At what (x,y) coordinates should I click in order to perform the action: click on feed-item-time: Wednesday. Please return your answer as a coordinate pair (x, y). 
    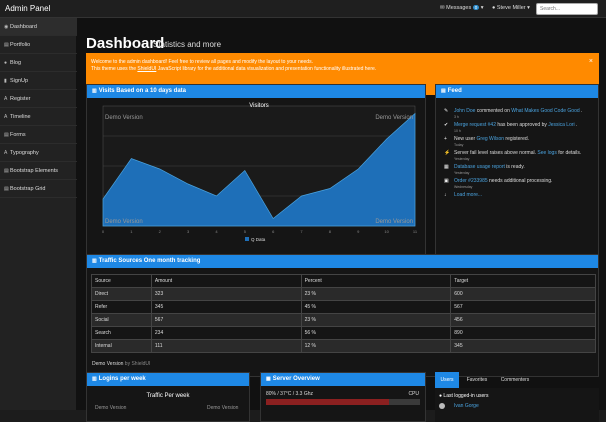
    Looking at the image, I should click on (463, 187).